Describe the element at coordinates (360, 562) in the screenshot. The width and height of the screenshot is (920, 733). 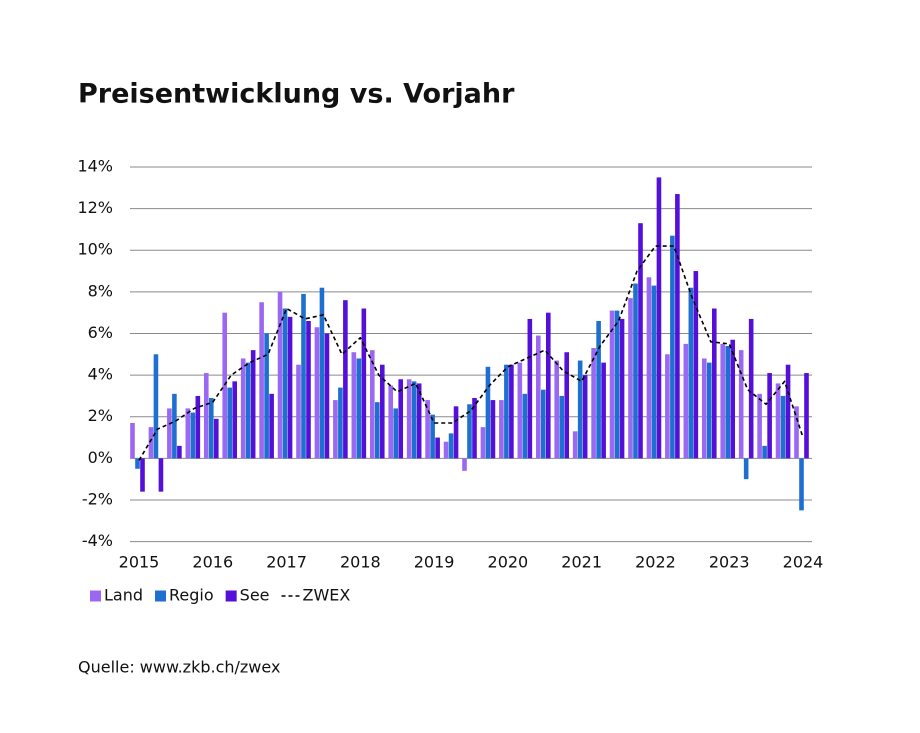
I see `x-tick-label: 2018` at that location.